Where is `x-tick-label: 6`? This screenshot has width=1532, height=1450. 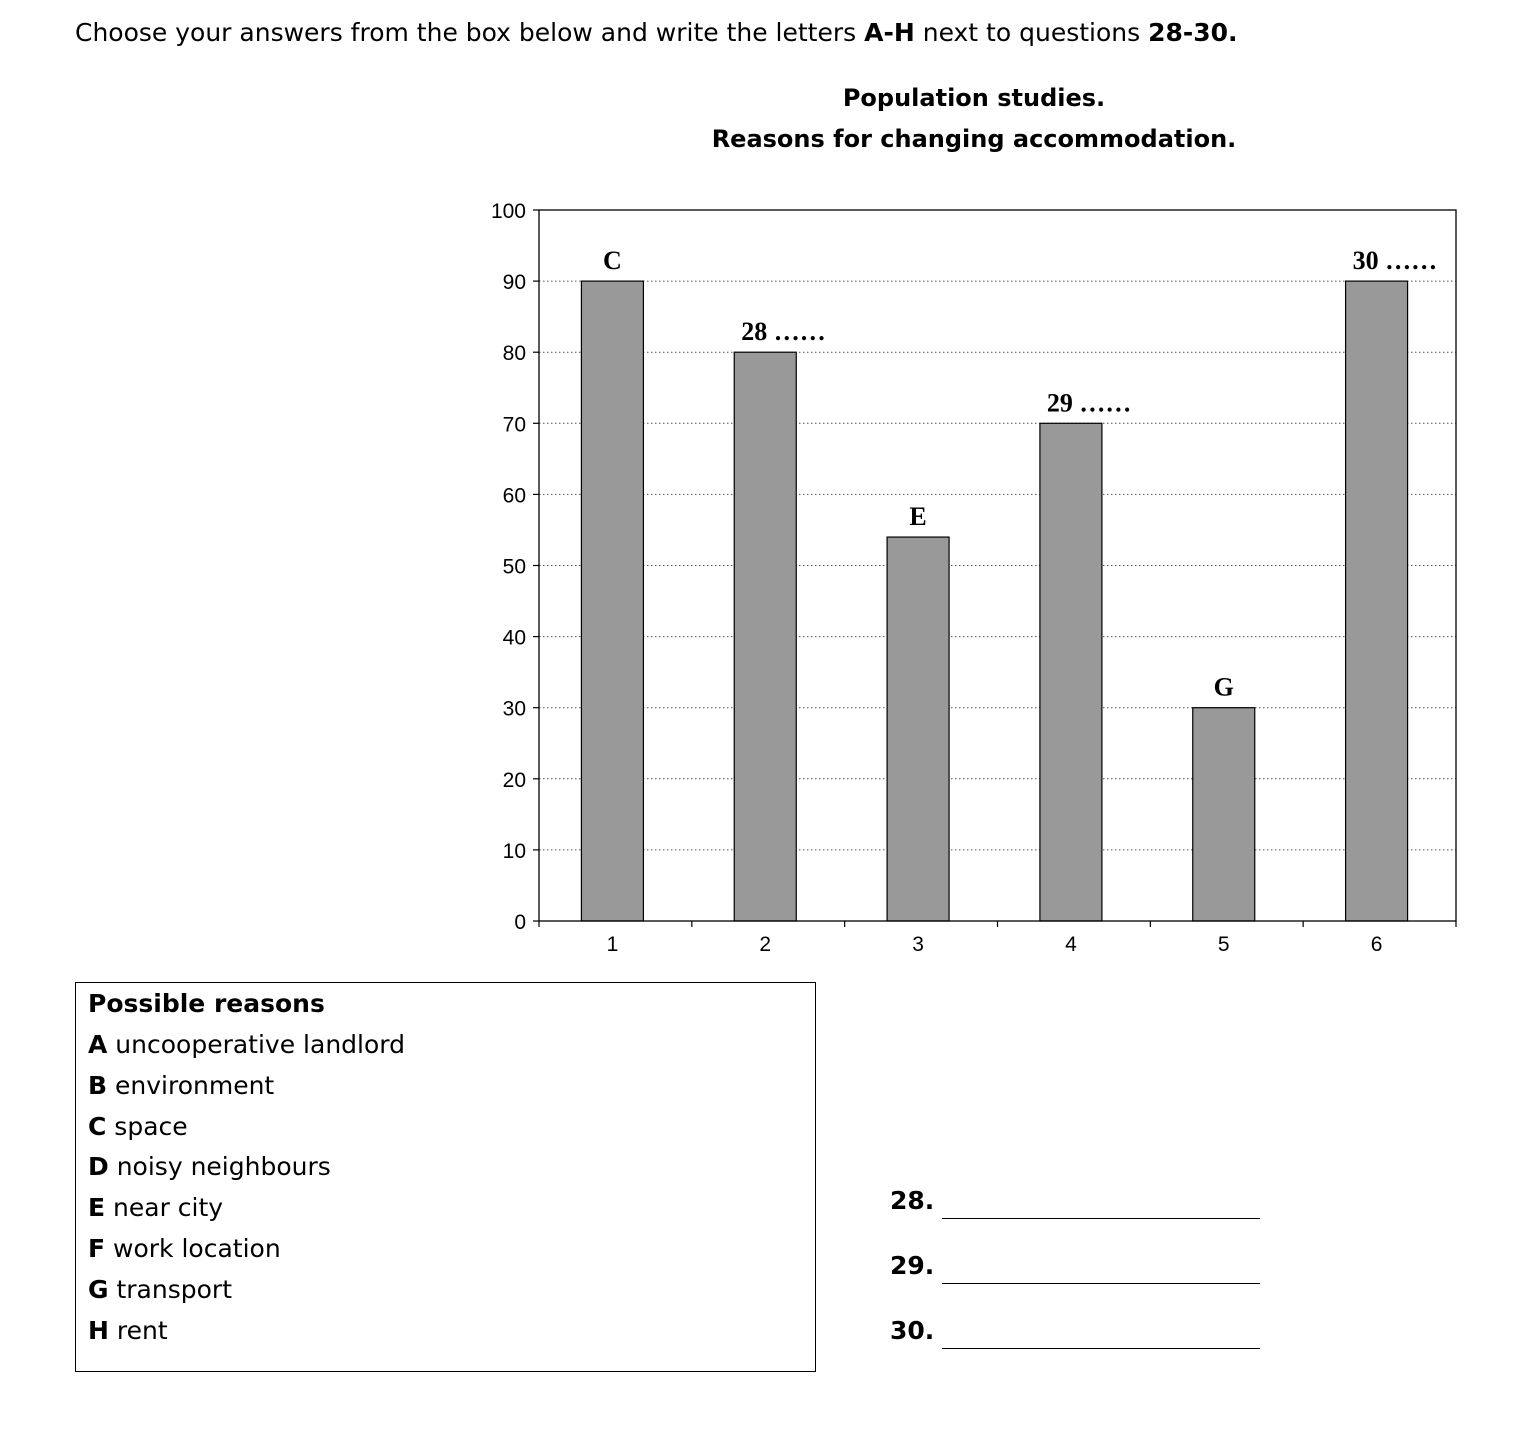
x-tick-label: 6 is located at coordinates (1377, 944).